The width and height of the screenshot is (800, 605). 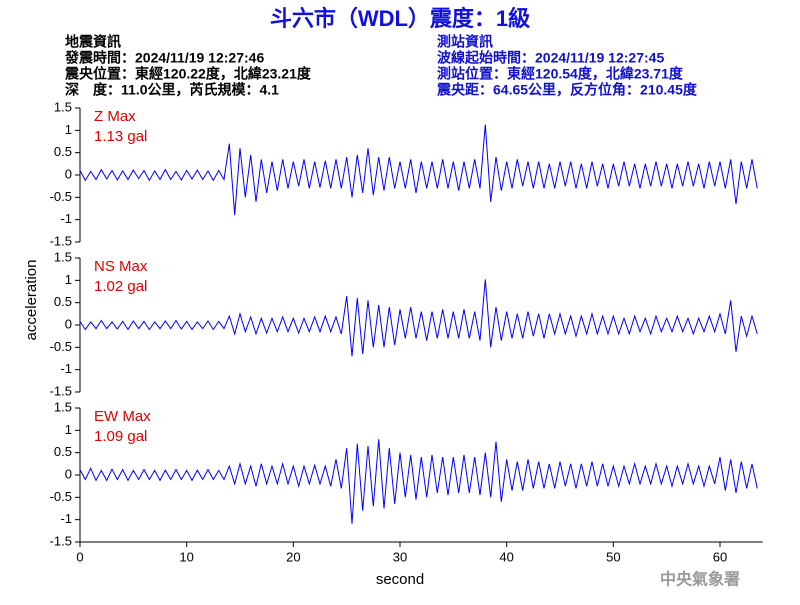 What do you see at coordinates (121, 266) in the screenshot?
I see `component-label: NS Max` at bounding box center [121, 266].